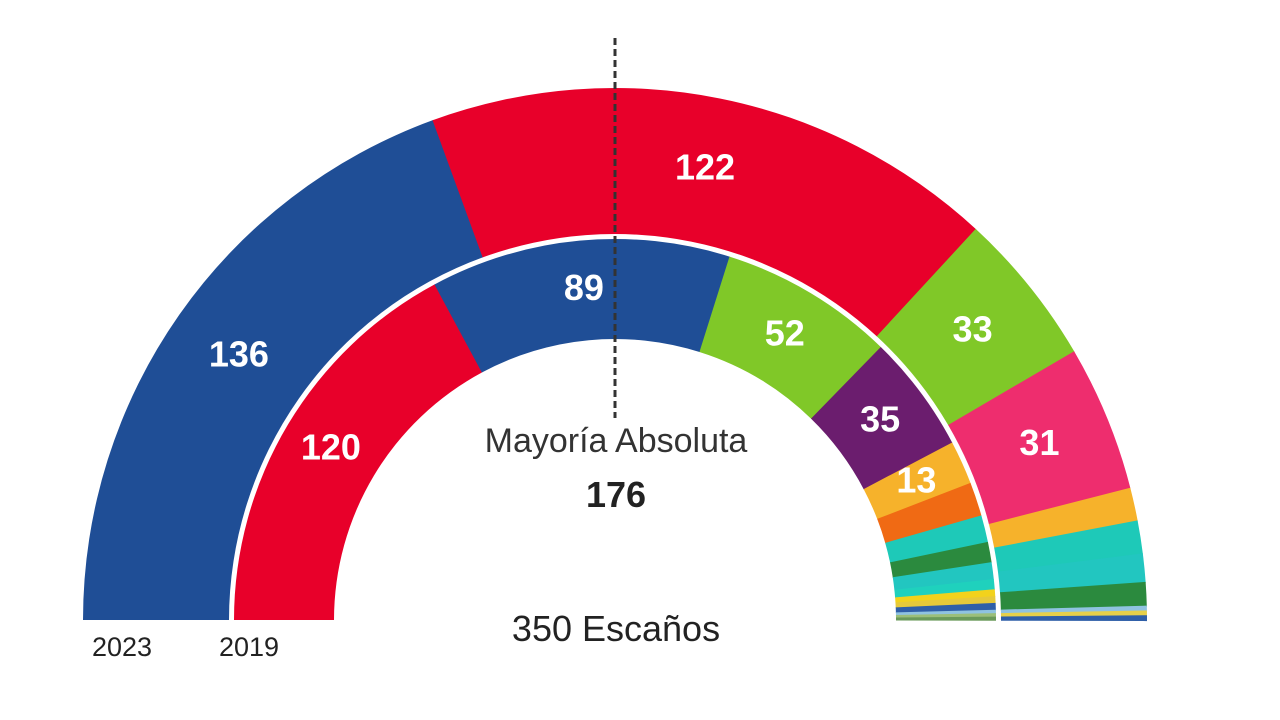 The image size is (1280, 720). I want to click on segment-2019-up, so click(882, 418).